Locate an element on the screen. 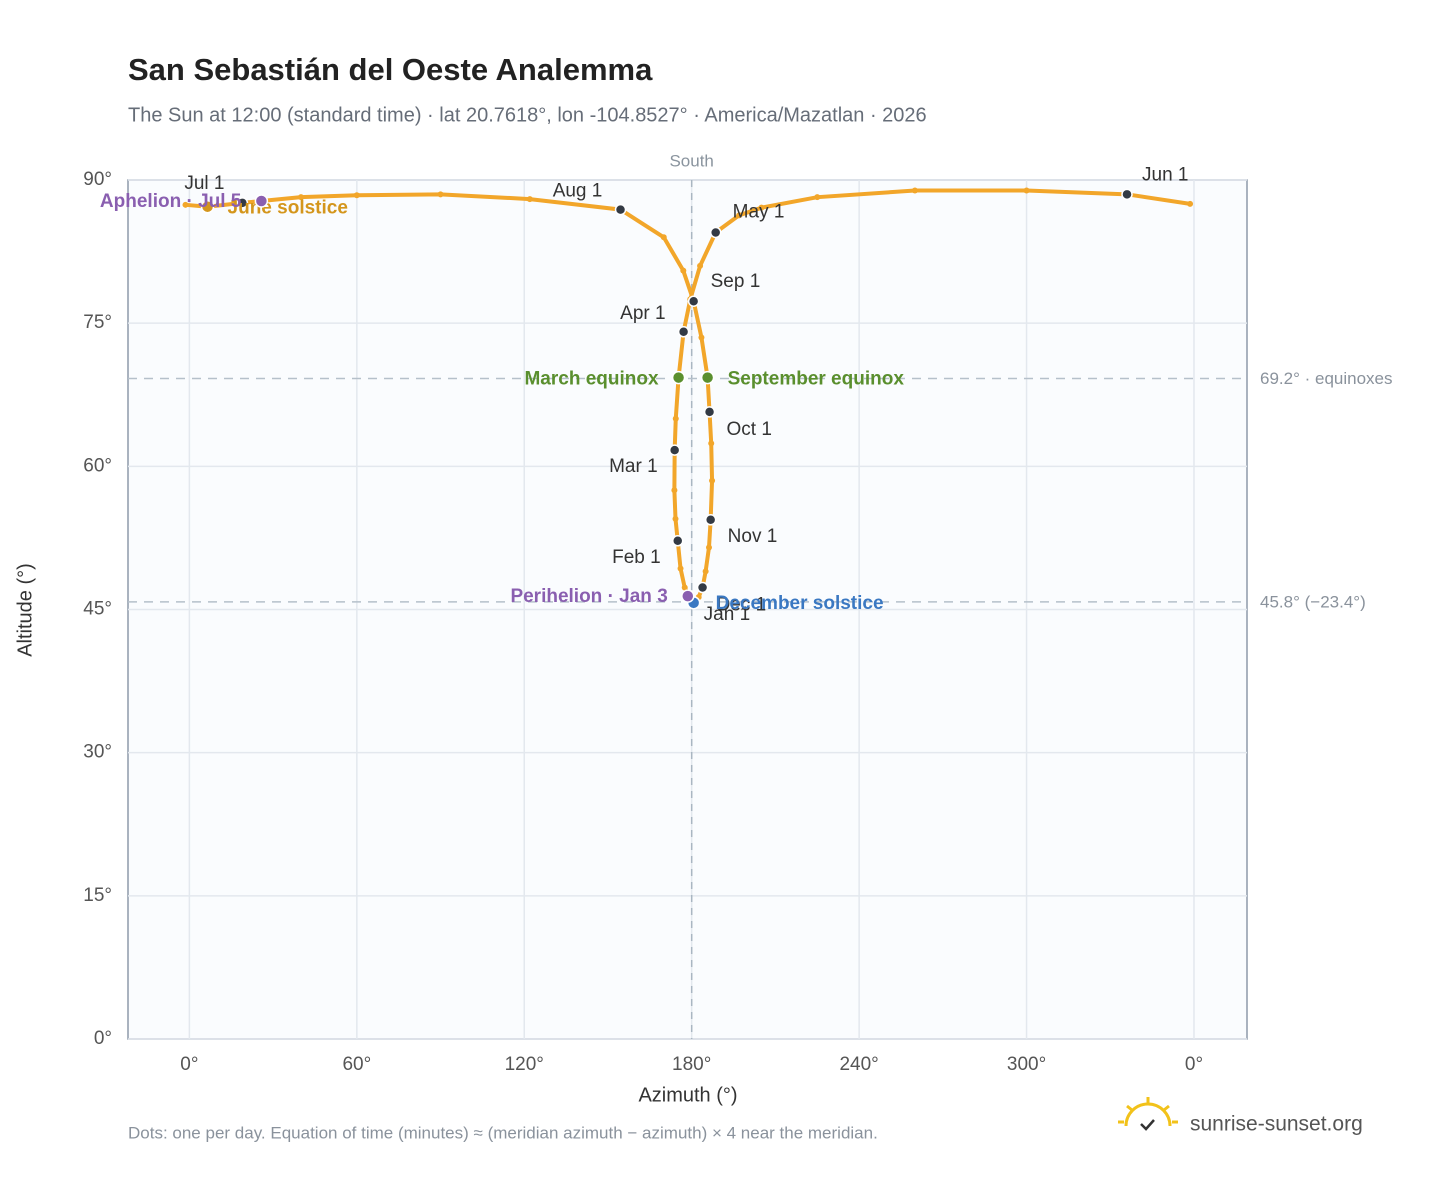 The width and height of the screenshot is (1448, 1193). marker-label: Jul 1 is located at coordinates (204, 183).